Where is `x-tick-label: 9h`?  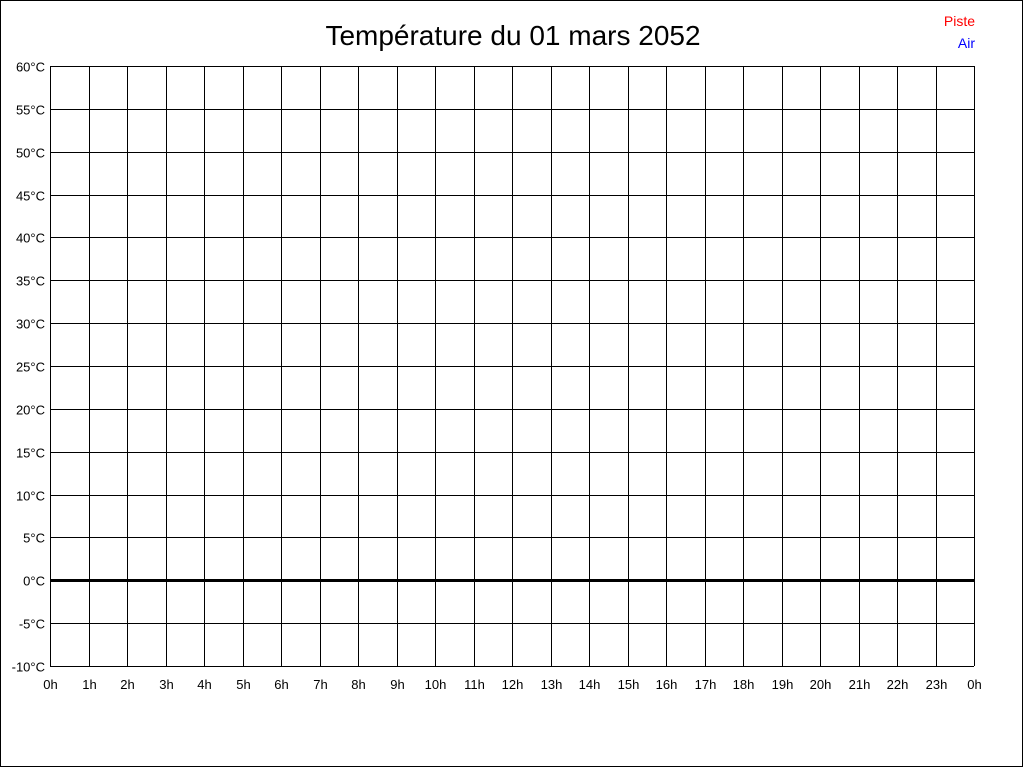
x-tick-label: 9h is located at coordinates (397, 684).